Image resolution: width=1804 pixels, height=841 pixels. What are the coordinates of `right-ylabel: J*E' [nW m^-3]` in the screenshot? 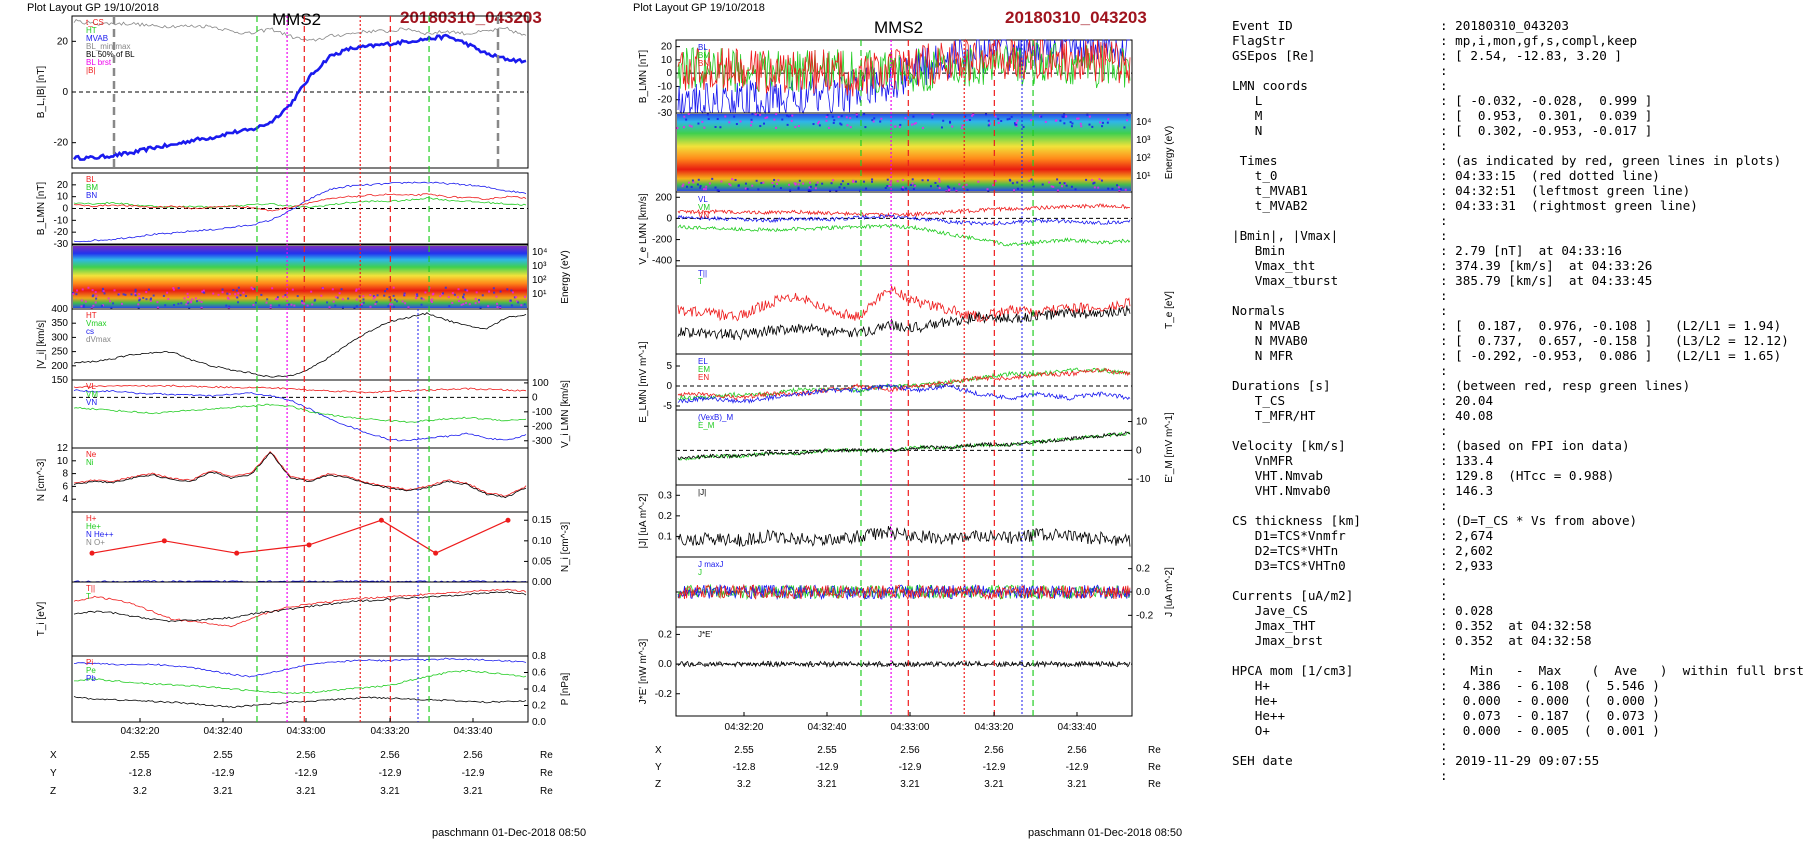 It's located at (643, 672).